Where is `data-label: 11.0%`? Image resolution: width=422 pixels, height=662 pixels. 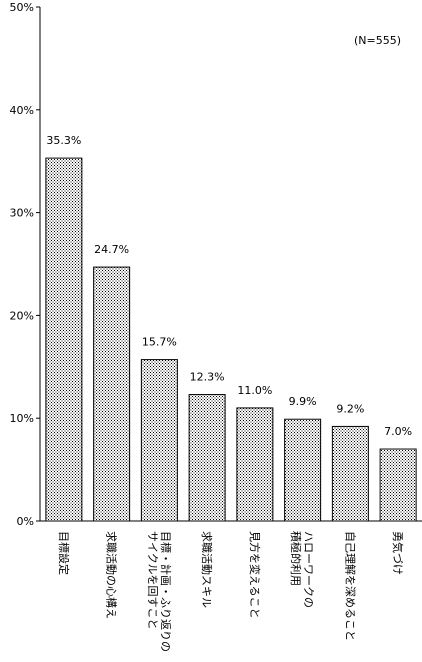 data-label: 11.0% is located at coordinates (254, 390).